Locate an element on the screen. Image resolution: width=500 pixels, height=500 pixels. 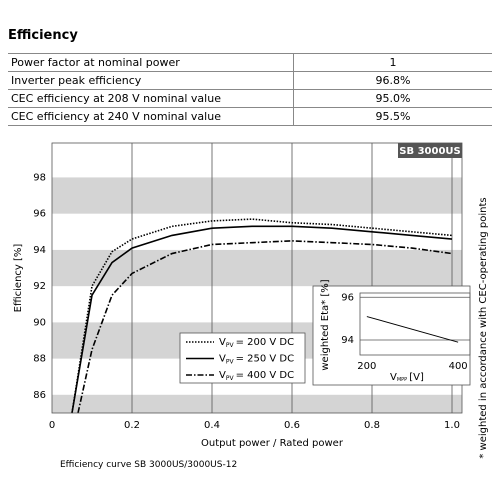
y-tick-label: 98 is located at coordinates (39, 177).